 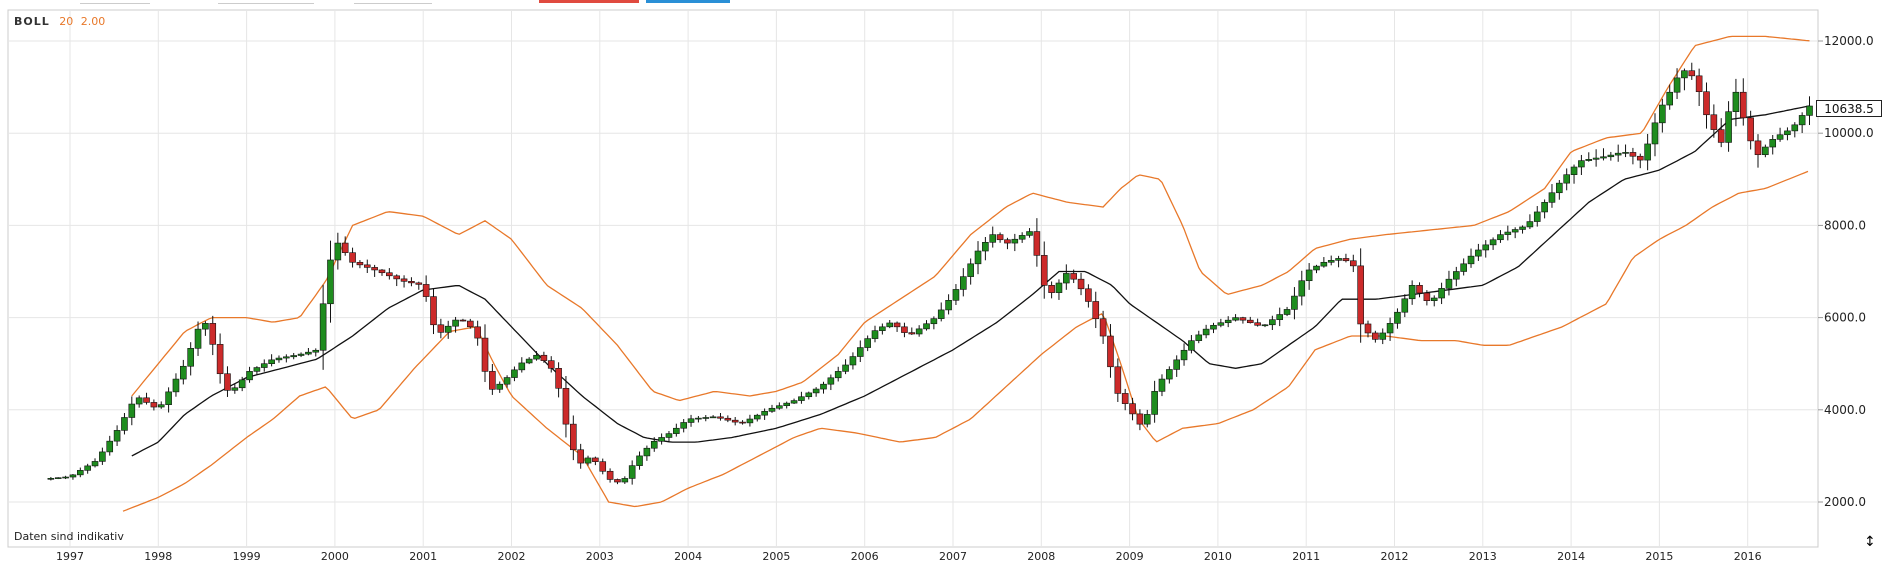 What do you see at coordinates (776, 556) in the screenshot?
I see `x-tick-label: 2005` at bounding box center [776, 556].